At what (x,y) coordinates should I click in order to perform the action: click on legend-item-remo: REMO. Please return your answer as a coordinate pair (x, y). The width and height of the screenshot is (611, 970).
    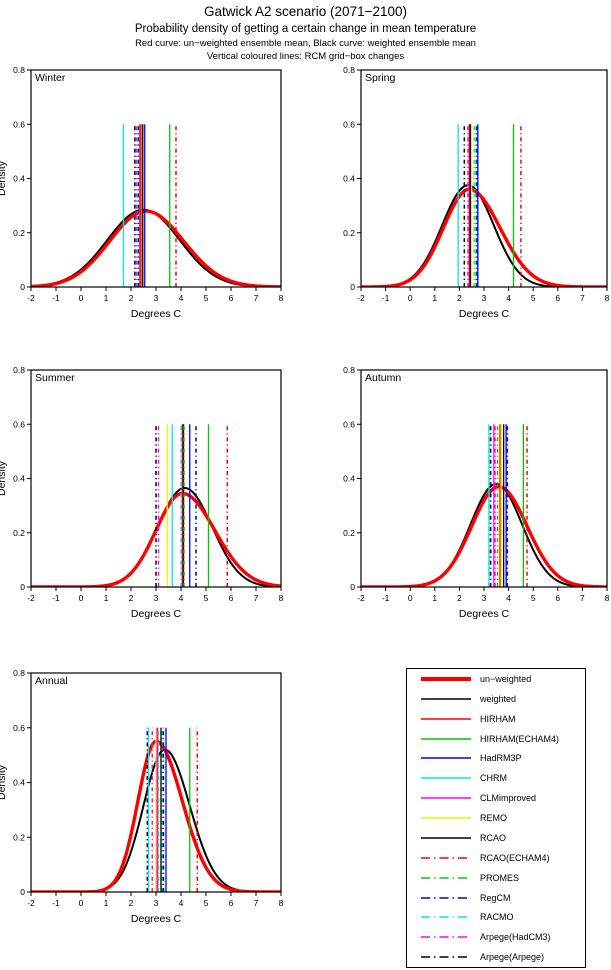
    Looking at the image, I should click on (496, 818).